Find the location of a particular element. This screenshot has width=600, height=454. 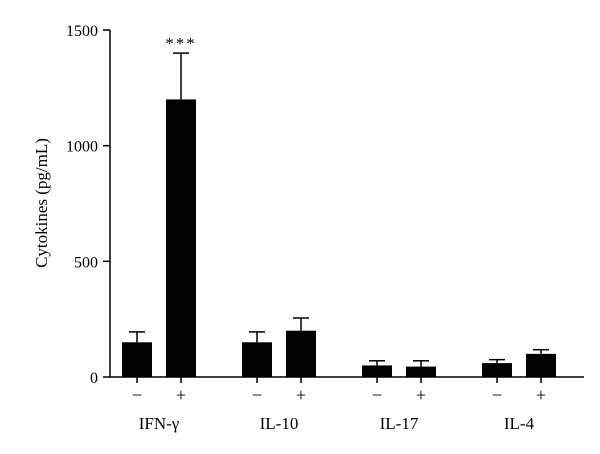

group-label: IFN-γ is located at coordinates (159, 423).